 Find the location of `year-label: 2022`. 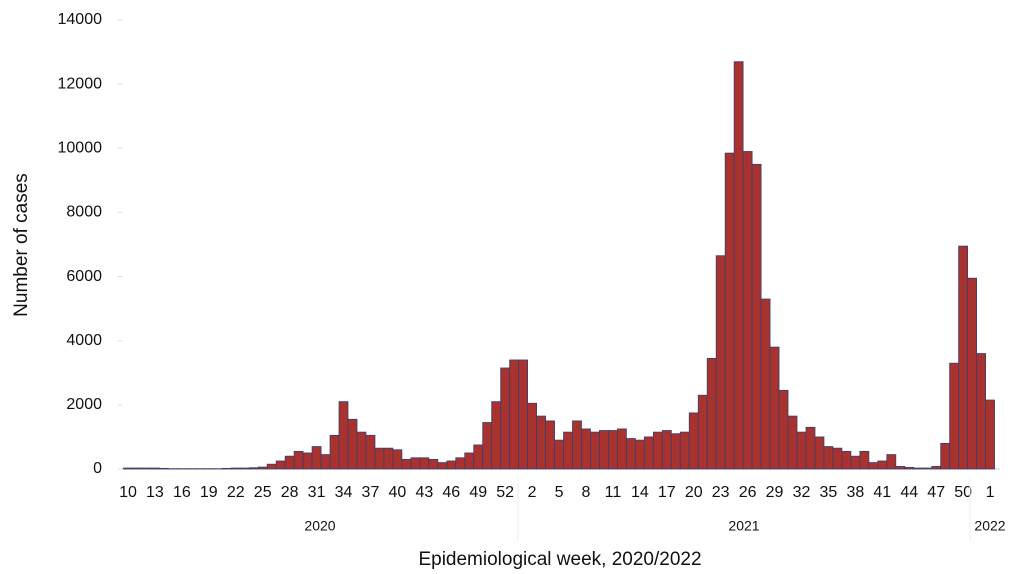

year-label: 2022 is located at coordinates (989, 526).